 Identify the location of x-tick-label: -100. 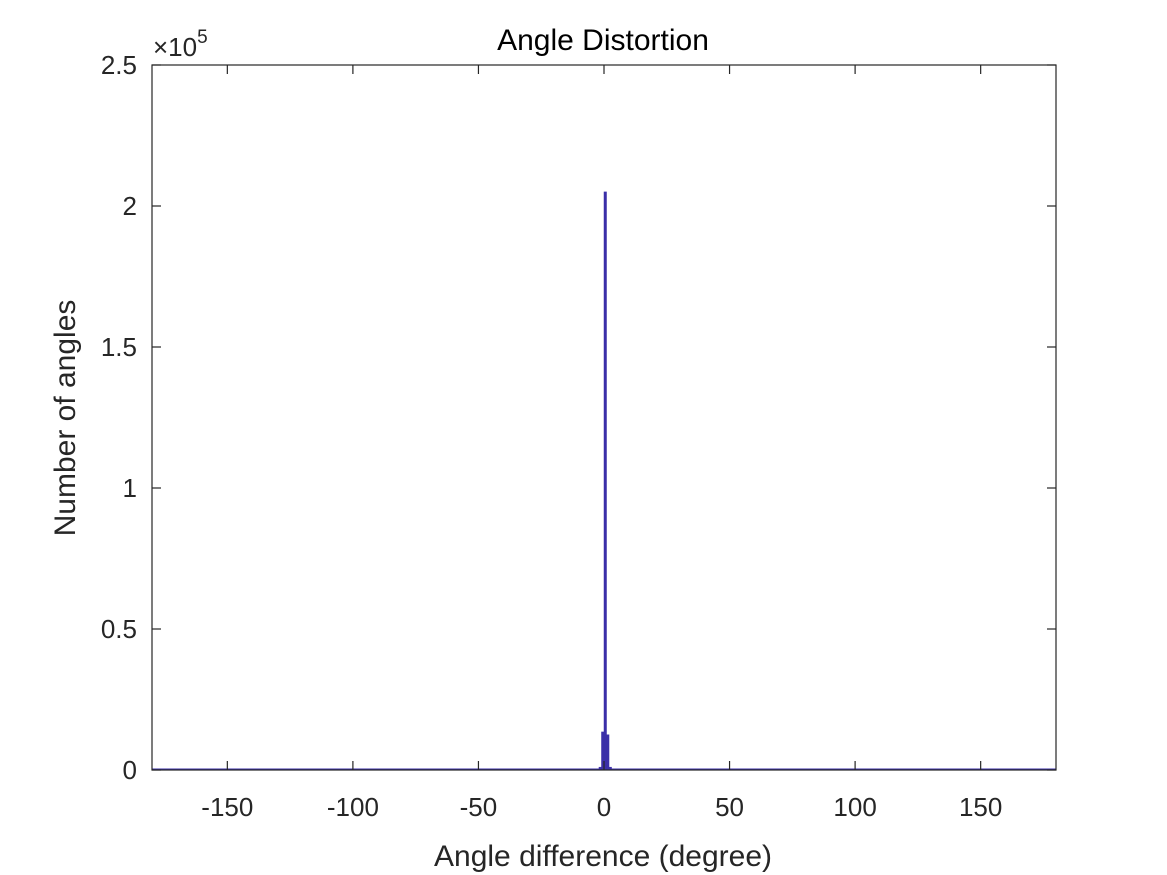
(353, 807).